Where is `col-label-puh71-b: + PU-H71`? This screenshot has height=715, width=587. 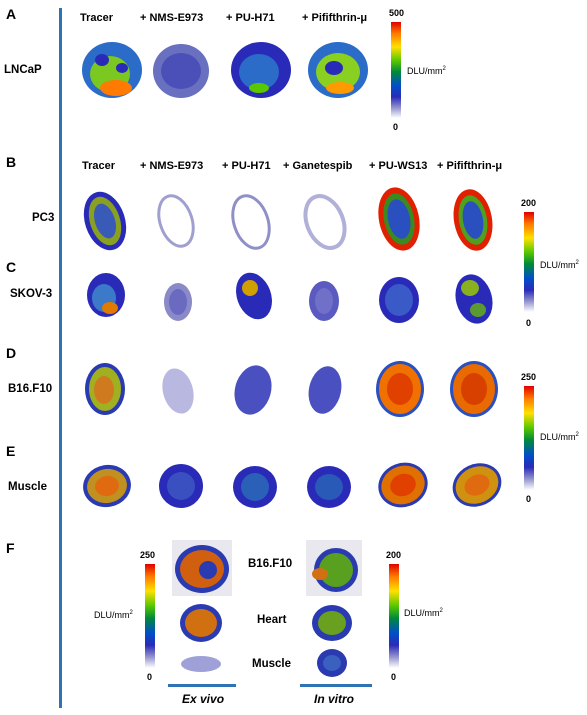
col-label-puh71-b: + PU-H71 is located at coordinates (246, 166).